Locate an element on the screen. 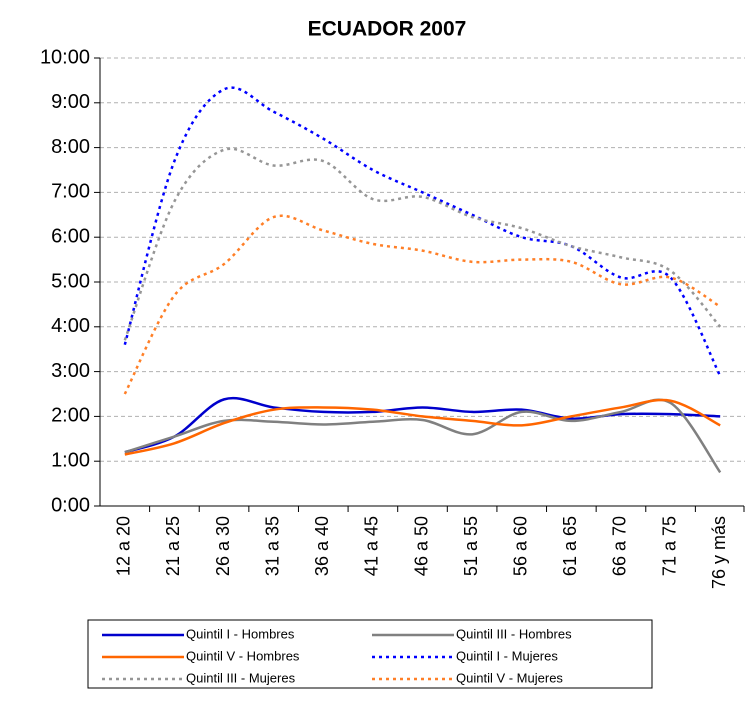 The image size is (745, 713). legend-box is located at coordinates (370, 654).